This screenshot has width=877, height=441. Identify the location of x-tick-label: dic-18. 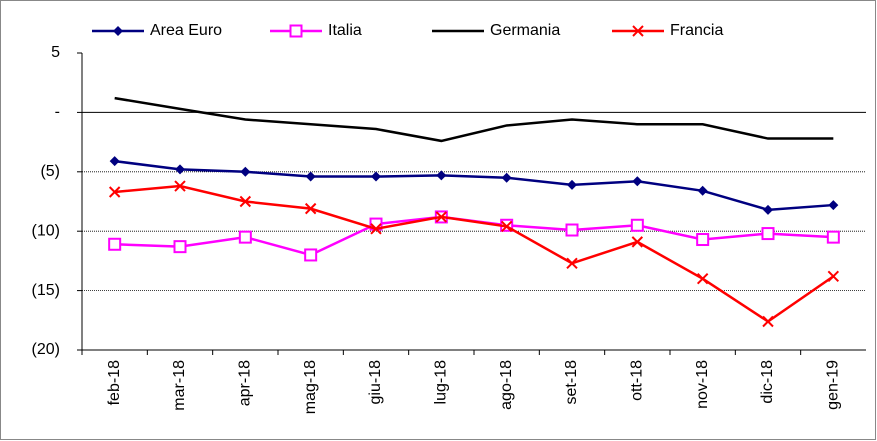
(767, 382).